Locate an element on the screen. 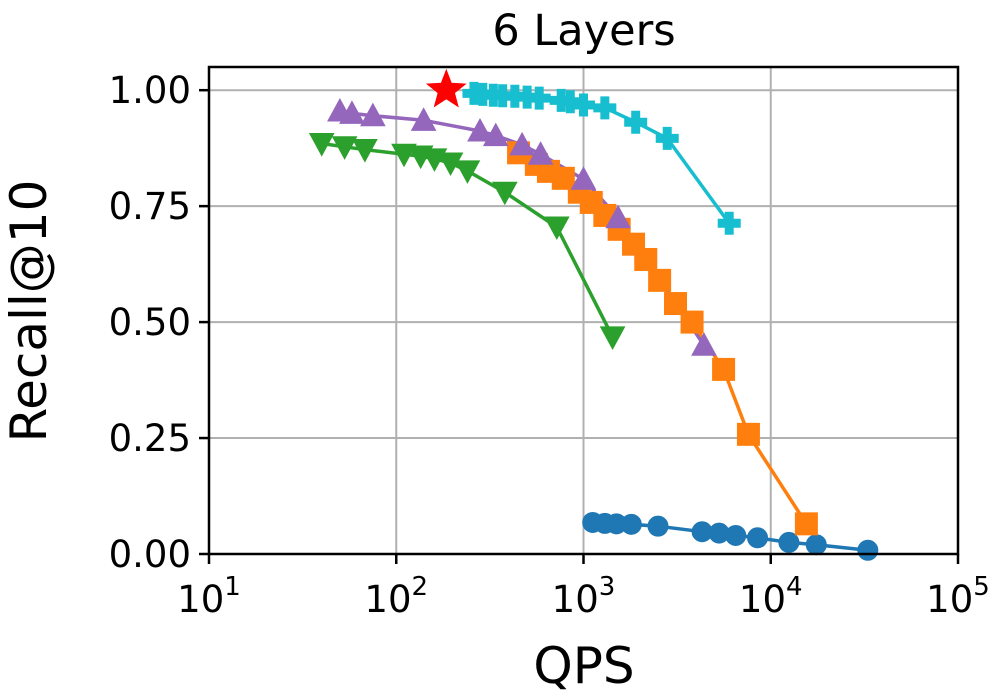  x-tick-label: 10⁵ is located at coordinates (958, 596).